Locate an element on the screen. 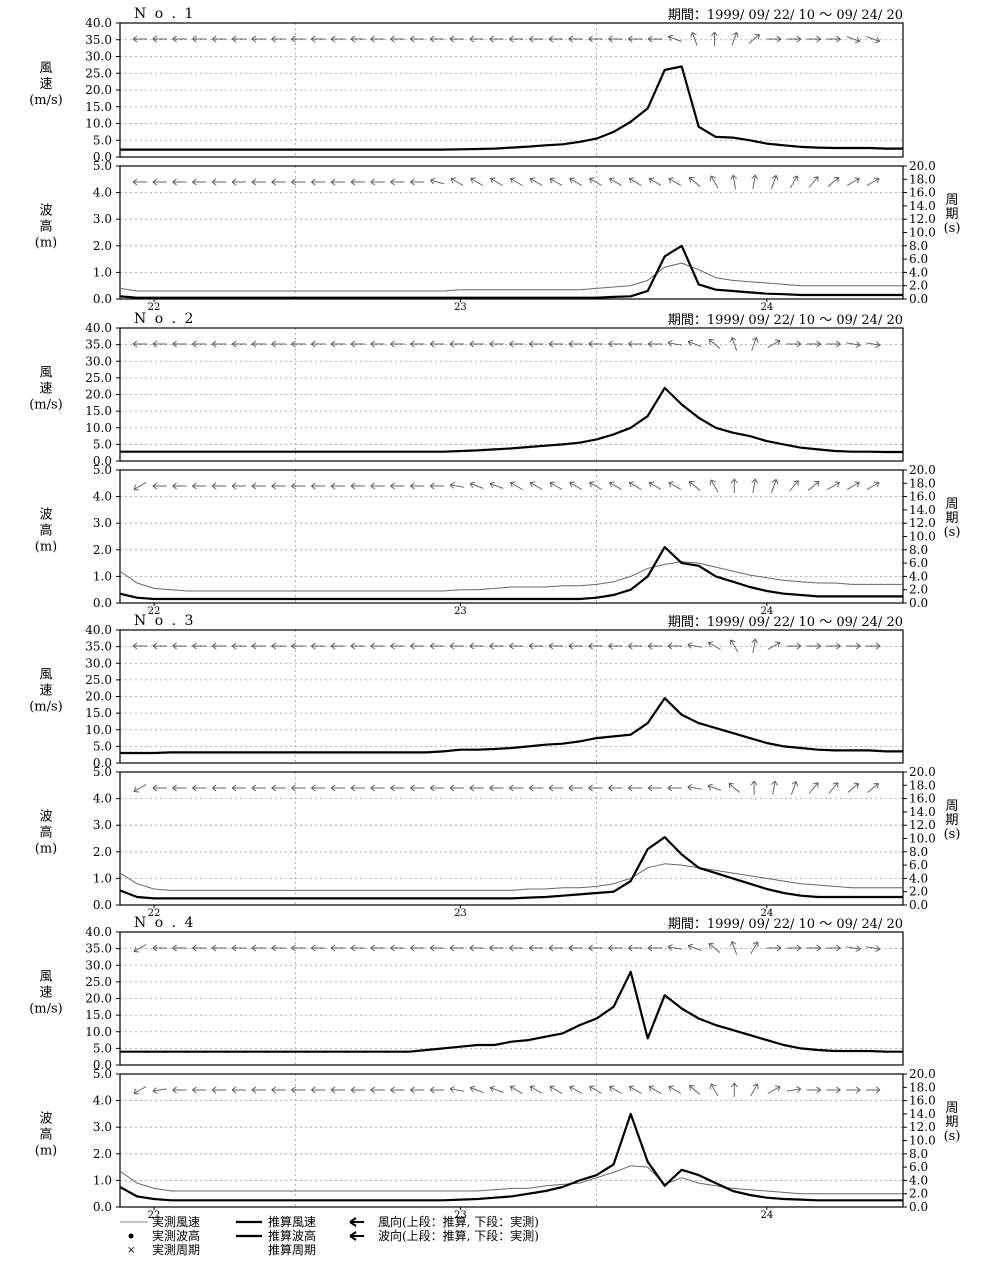 Image resolution: width=1000 pixels, height=1272 pixels. y2-tick-label: 8.0 is located at coordinates (918, 1154).